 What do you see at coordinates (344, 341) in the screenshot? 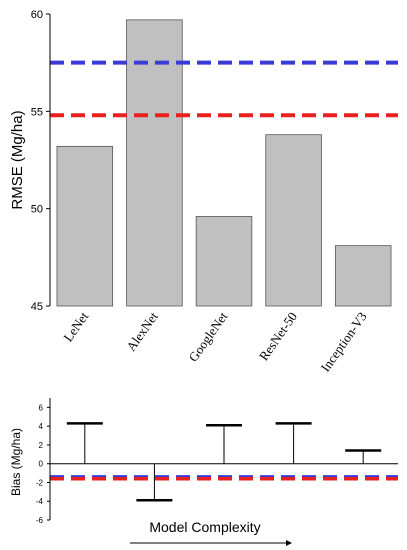
I see `category-label-inception-v3: Inception-V3` at bounding box center [344, 341].